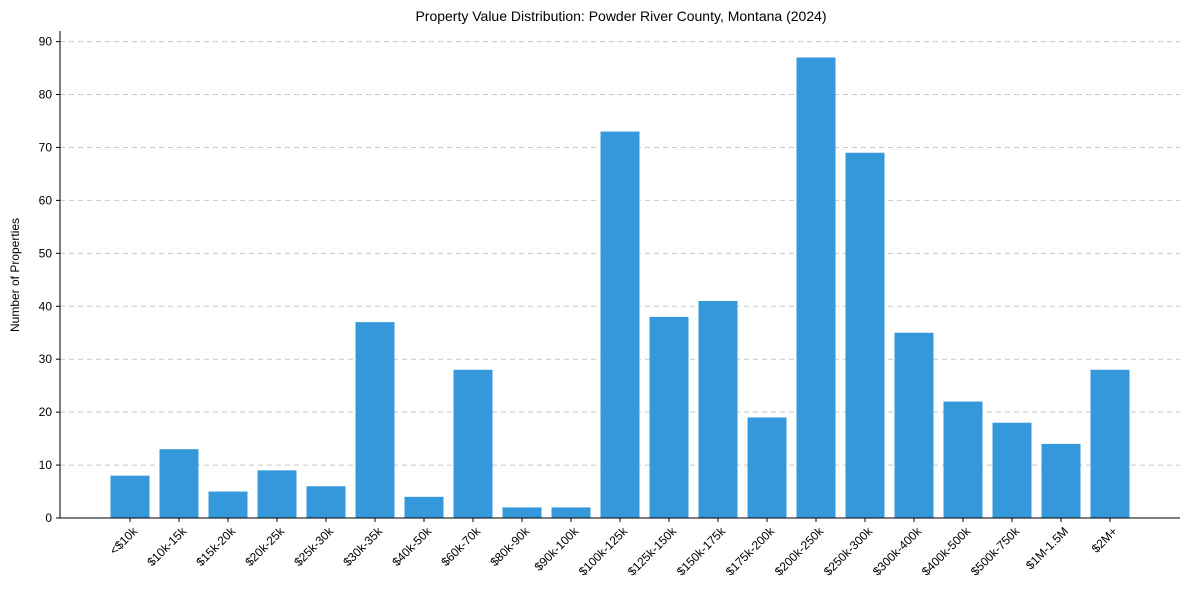 Image resolution: width=1189 pixels, height=590 pixels. I want to click on x-tick-label: $80k-90k, so click(510, 547).